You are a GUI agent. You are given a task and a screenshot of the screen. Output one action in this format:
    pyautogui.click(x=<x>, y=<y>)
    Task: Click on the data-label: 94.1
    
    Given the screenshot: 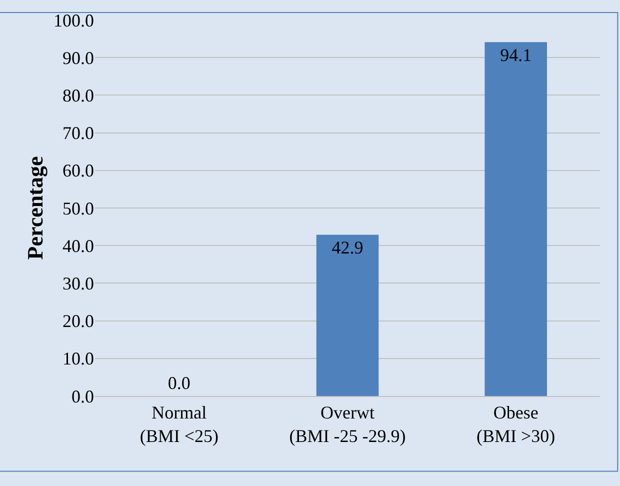 What is the action you would take?
    pyautogui.click(x=516, y=55)
    